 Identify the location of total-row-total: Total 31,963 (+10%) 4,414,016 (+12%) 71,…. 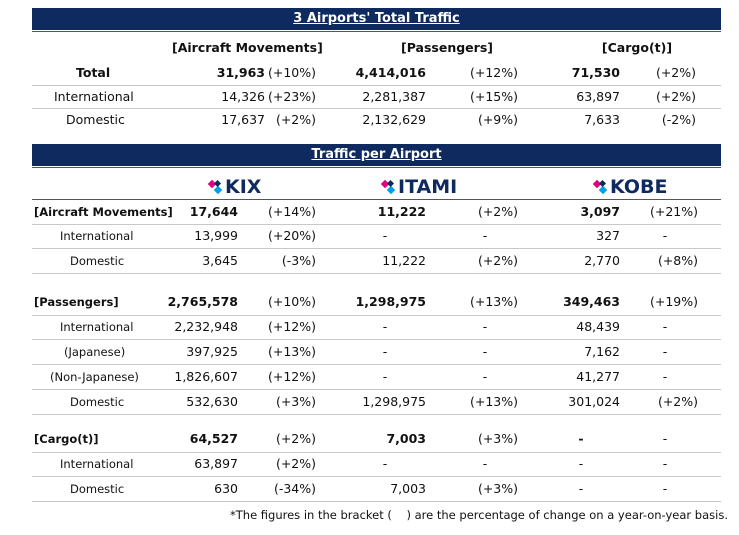
(376, 73).